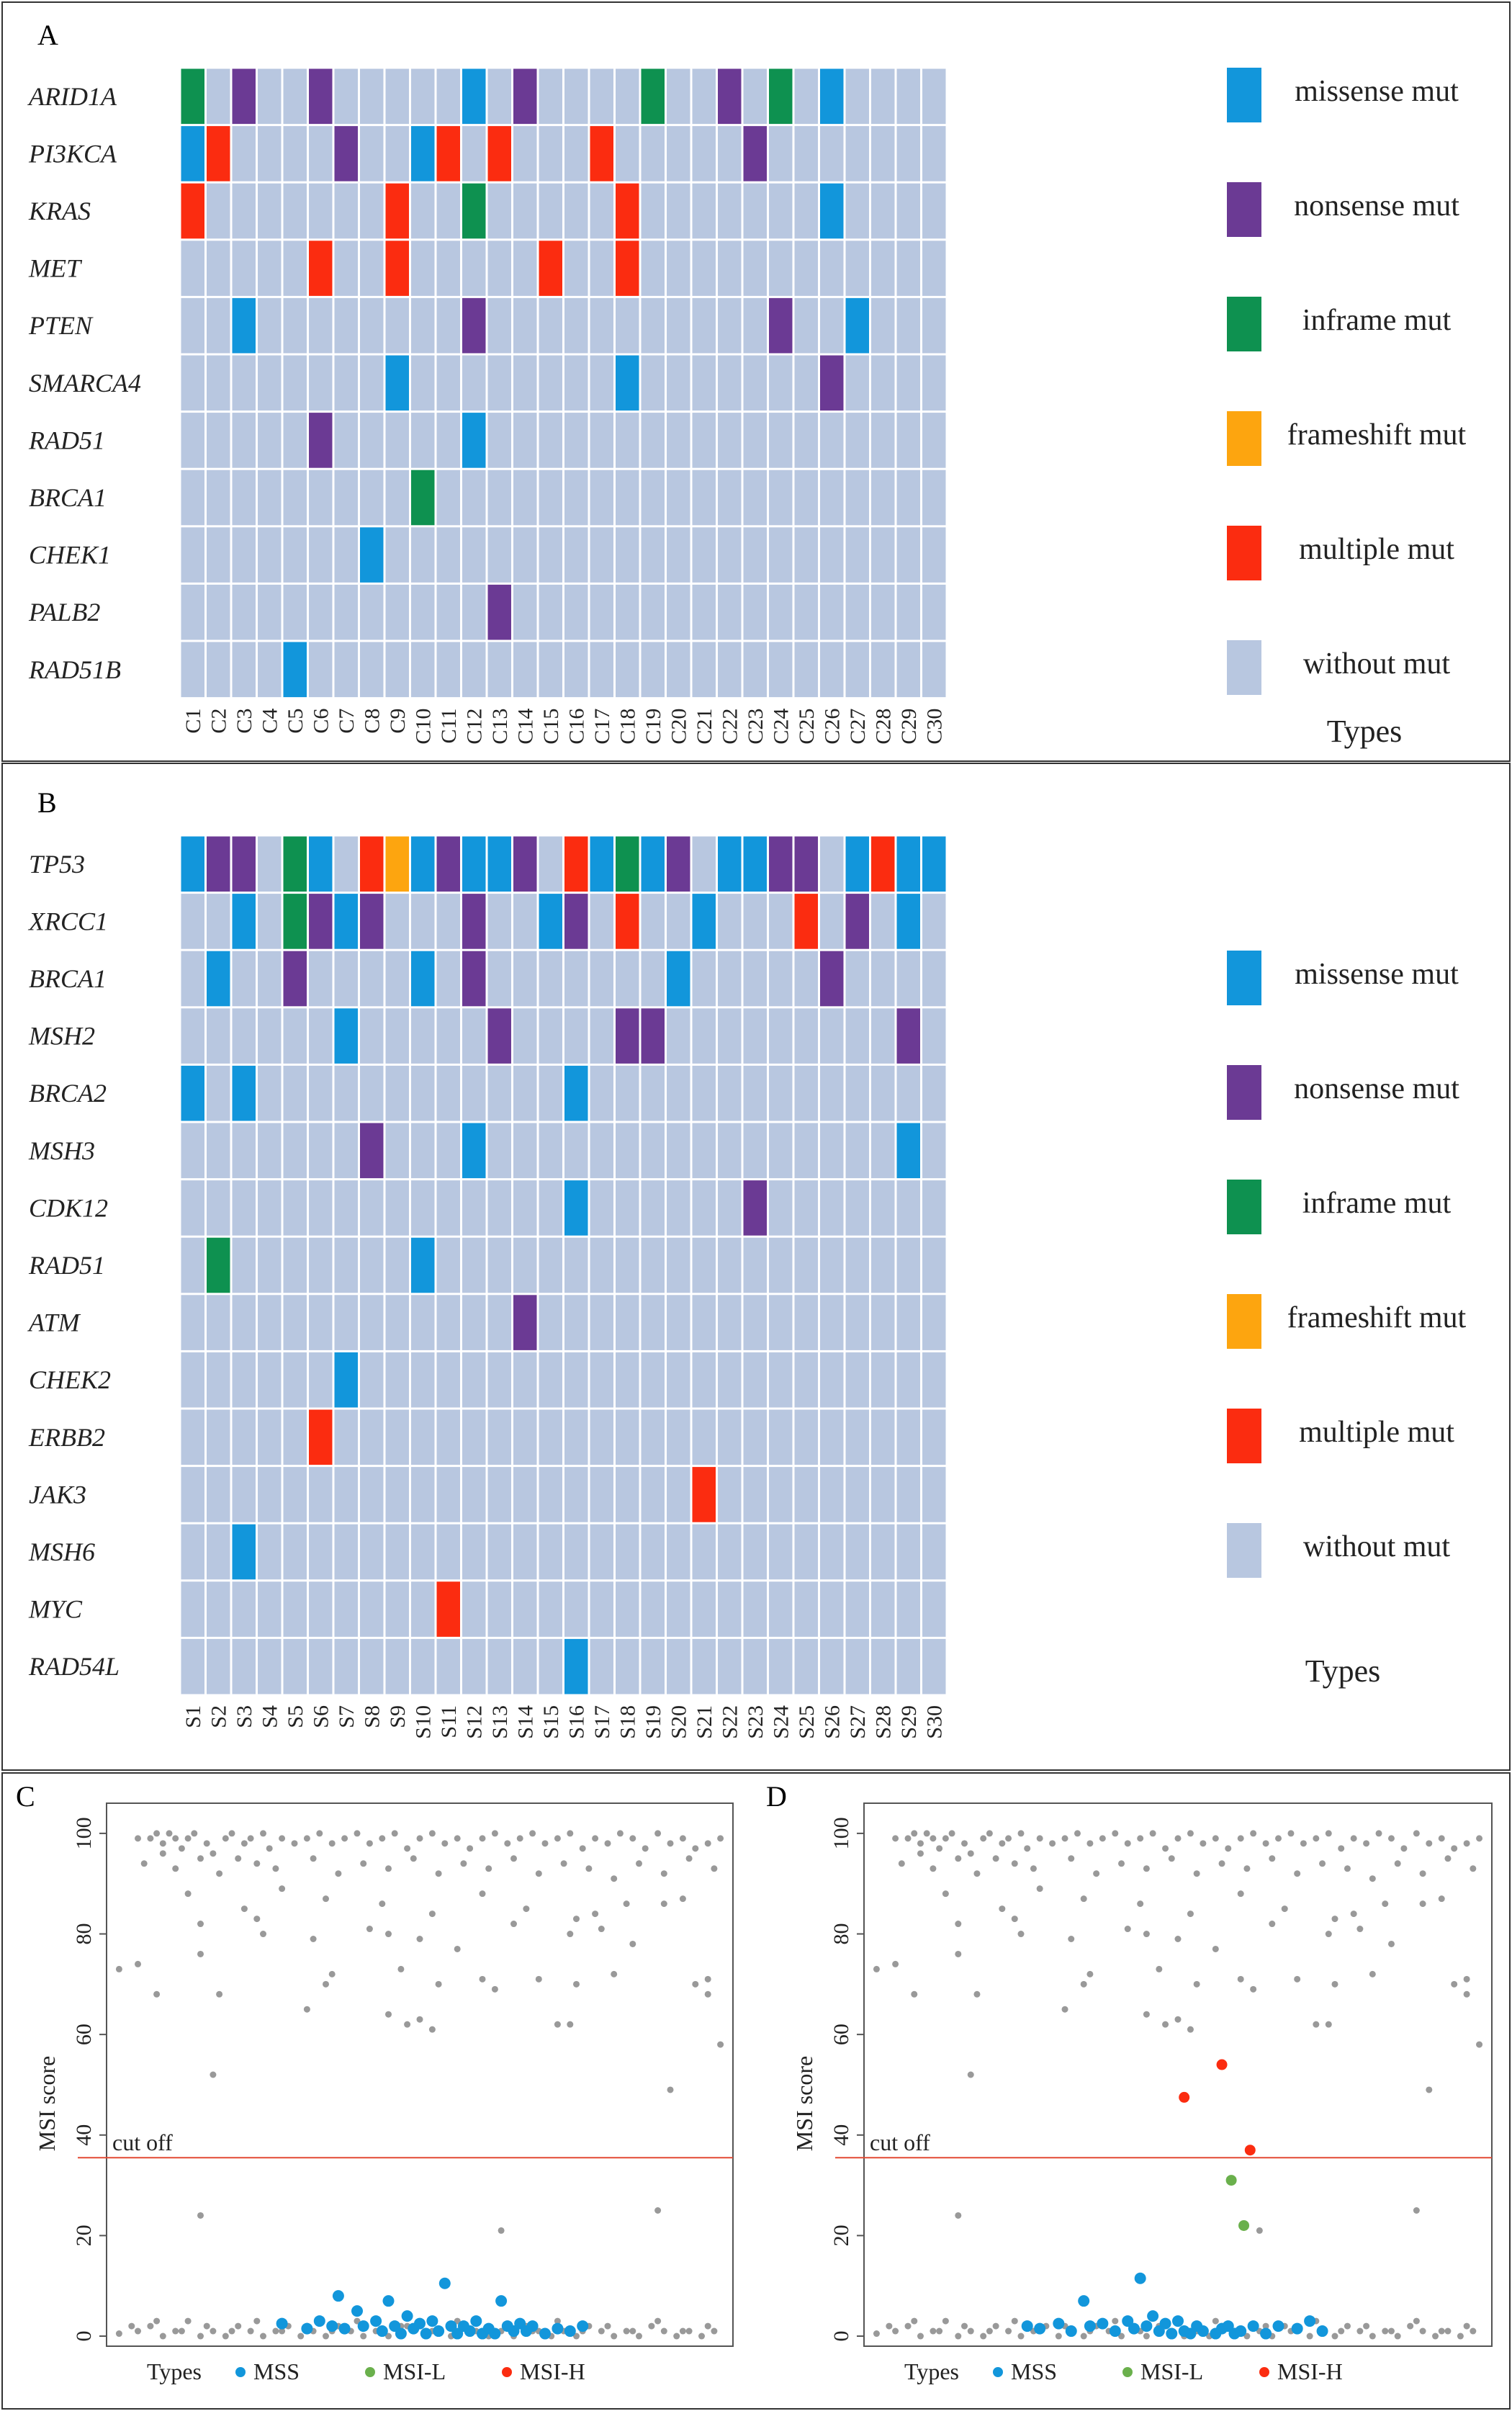 This screenshot has height=2411, width=1512. What do you see at coordinates (1377, 92) in the screenshot?
I see `heatmap-a-legend-label-missense: missense mut` at bounding box center [1377, 92].